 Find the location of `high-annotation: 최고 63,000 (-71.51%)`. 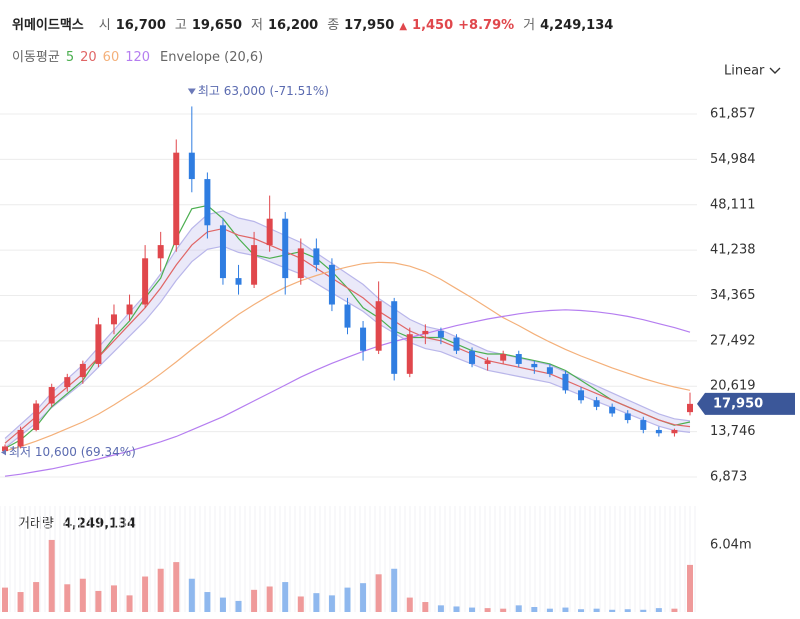

high-annotation: 최고 63,000 (-71.51%) is located at coordinates (263, 91).